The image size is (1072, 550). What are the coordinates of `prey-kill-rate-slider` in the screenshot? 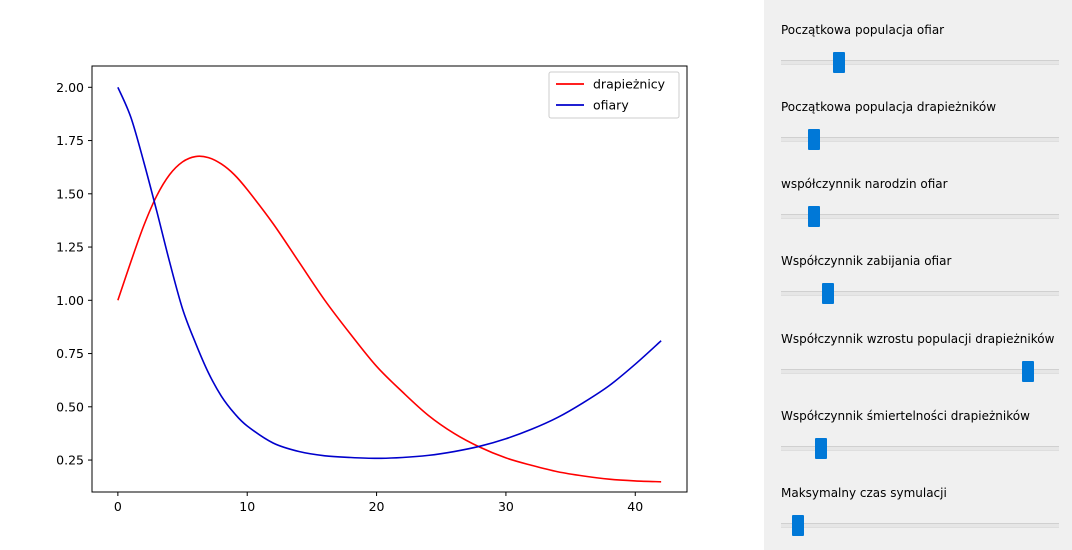 It's located at (920, 293).